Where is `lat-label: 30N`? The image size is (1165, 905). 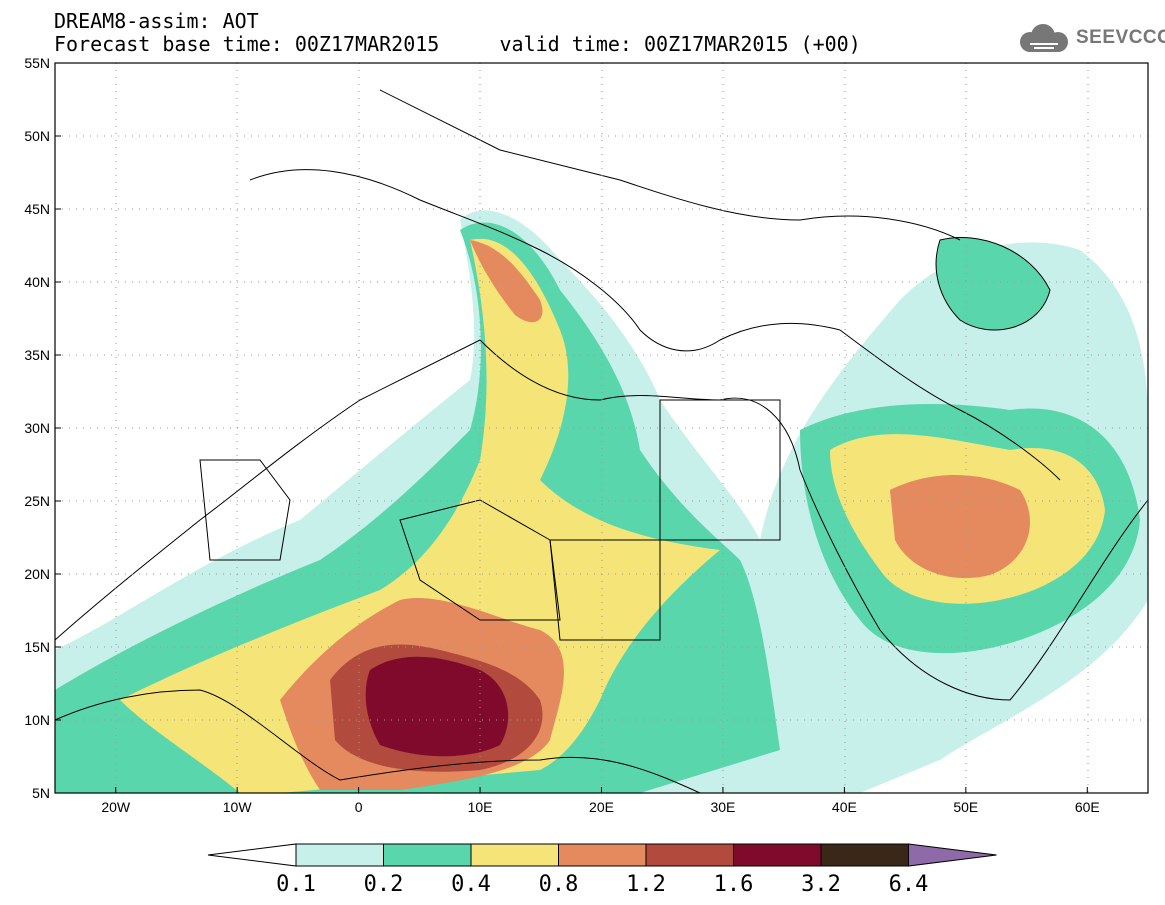
lat-label: 30N is located at coordinates (37, 428).